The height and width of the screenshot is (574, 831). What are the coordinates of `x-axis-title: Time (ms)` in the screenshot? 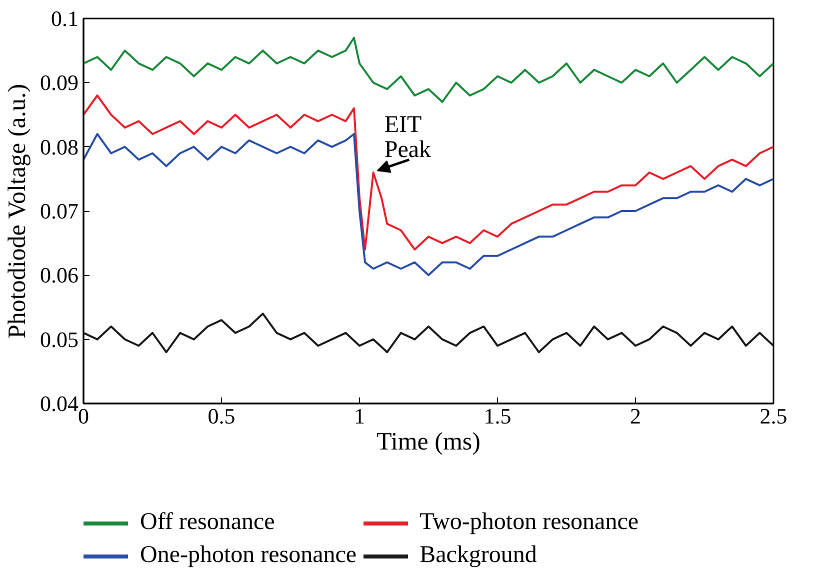 It's located at (428, 442).